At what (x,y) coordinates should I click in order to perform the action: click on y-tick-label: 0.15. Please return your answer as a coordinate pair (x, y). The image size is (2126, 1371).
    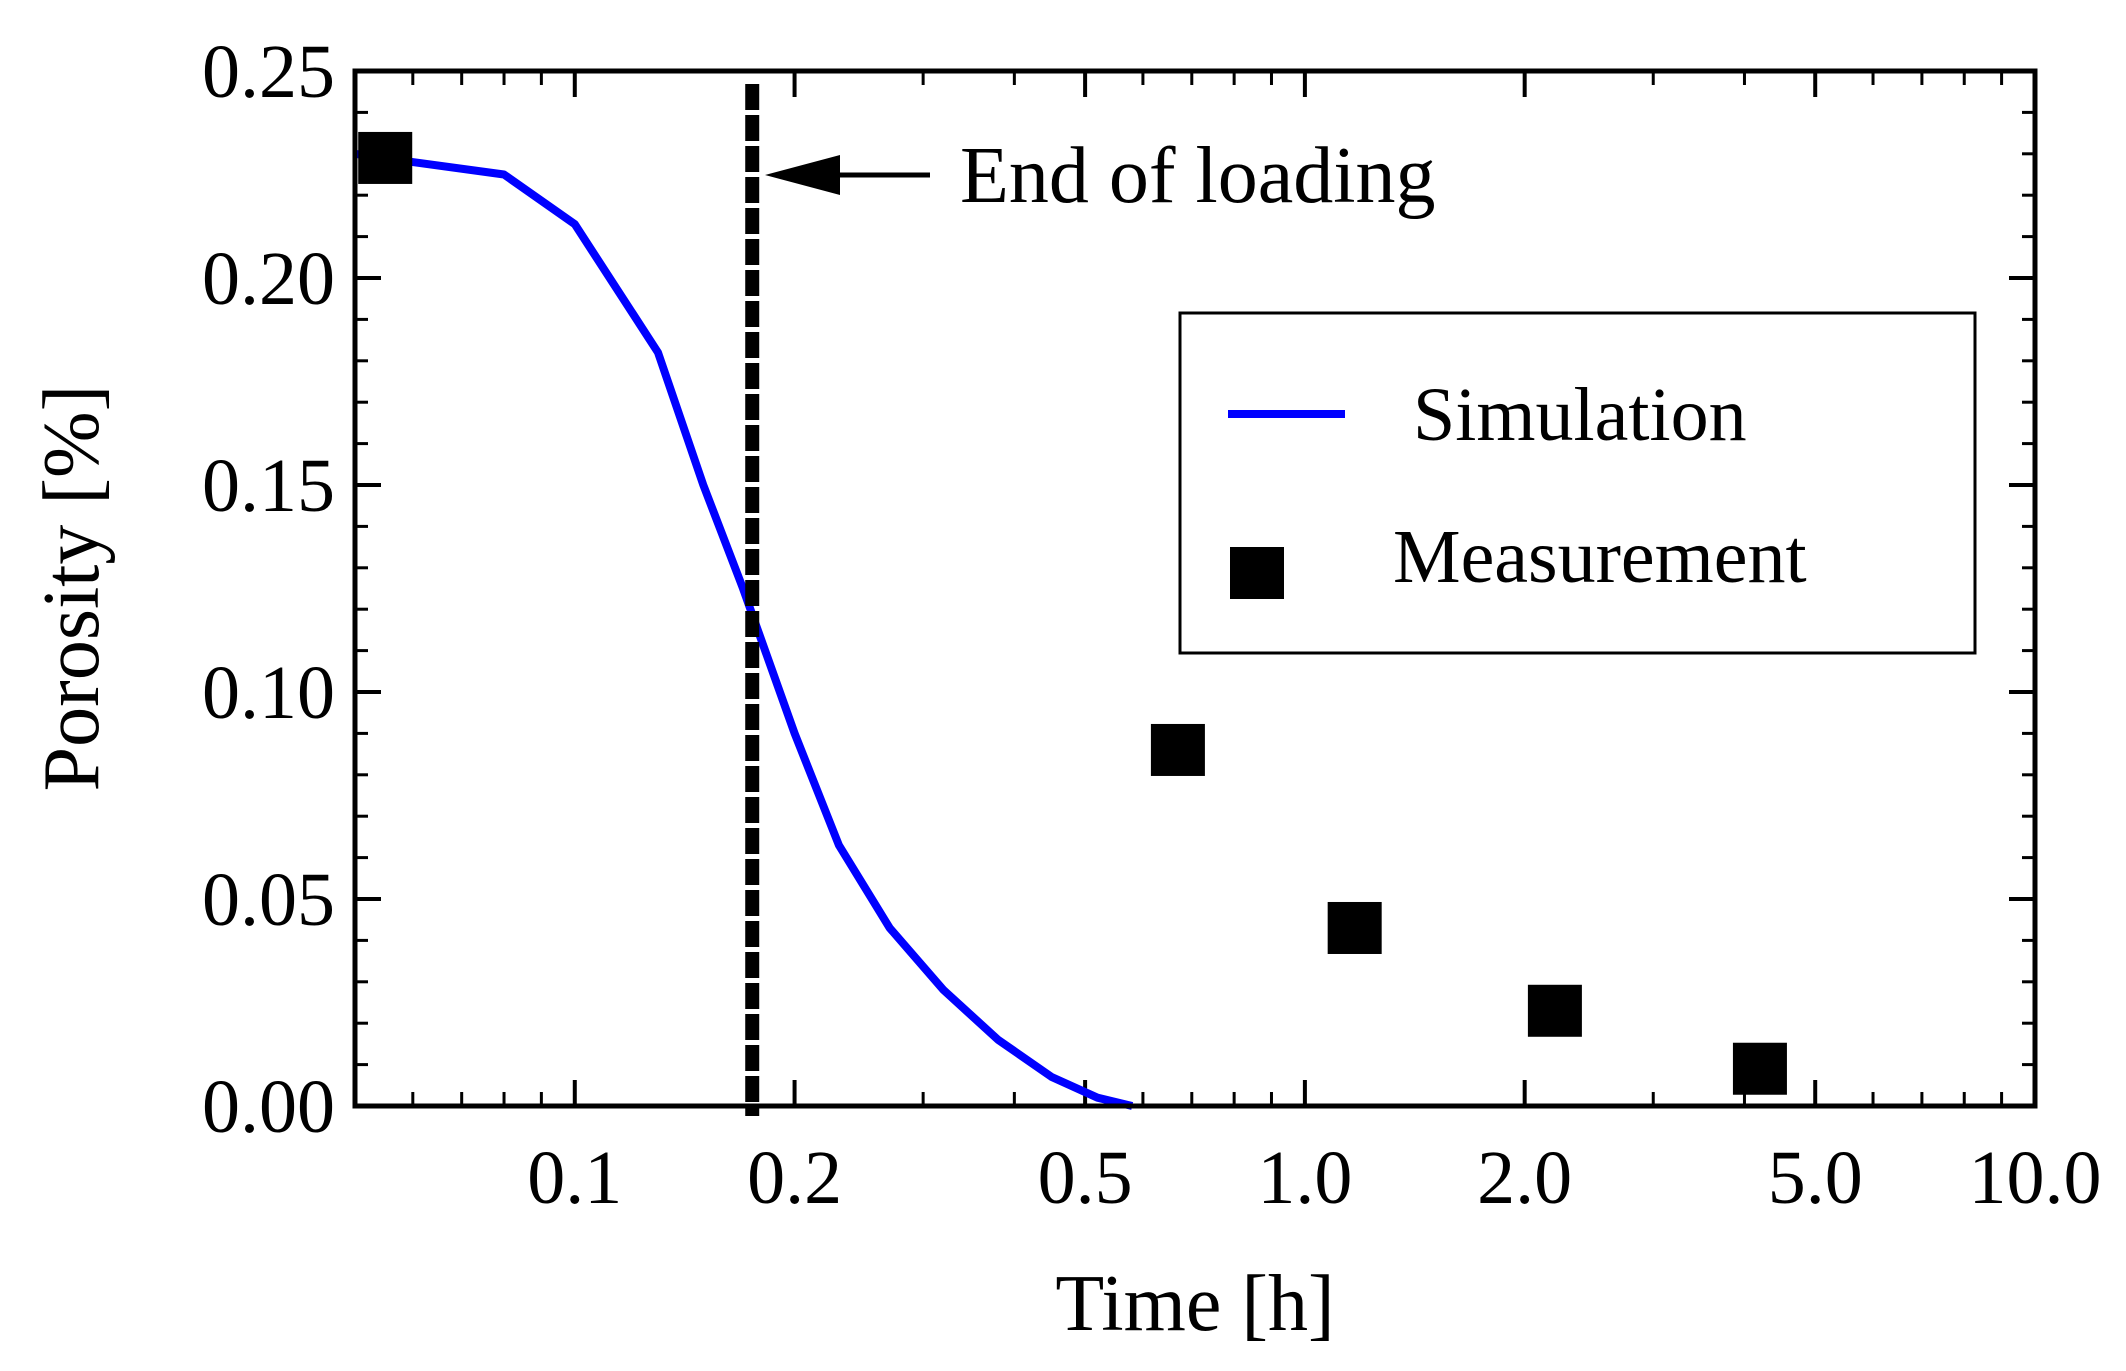
    Looking at the image, I should click on (268, 486).